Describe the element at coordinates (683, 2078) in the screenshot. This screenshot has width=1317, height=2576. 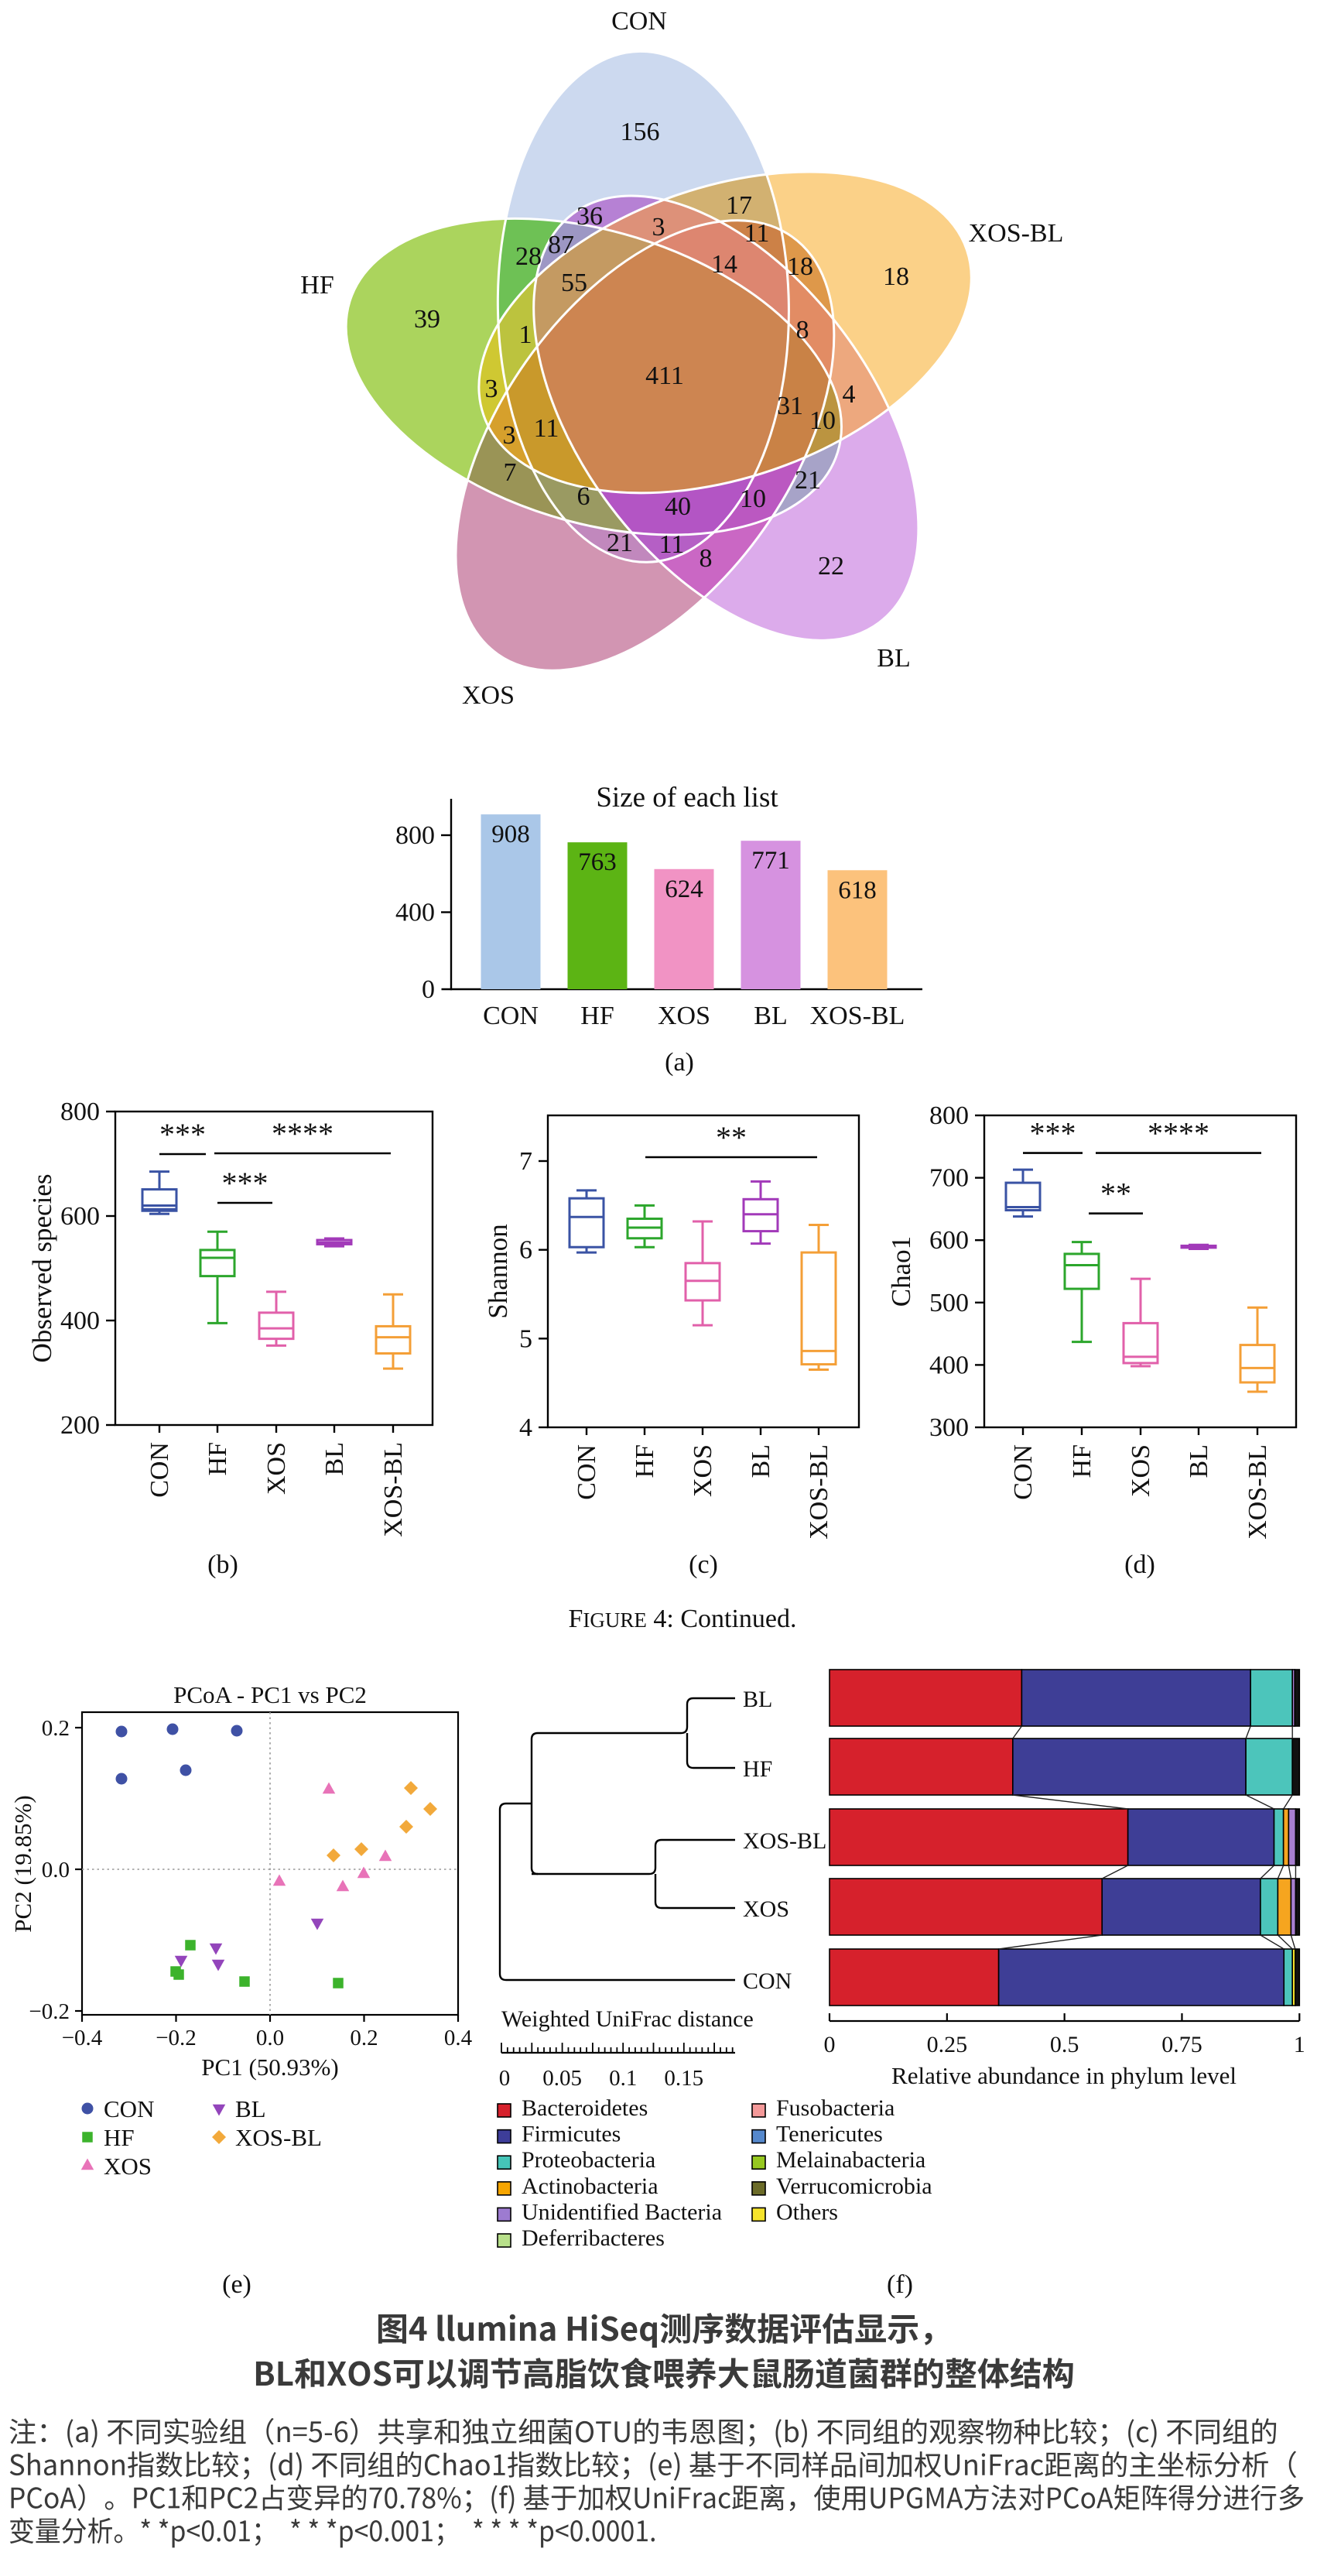
I see `svg-text: 0.15` at that location.